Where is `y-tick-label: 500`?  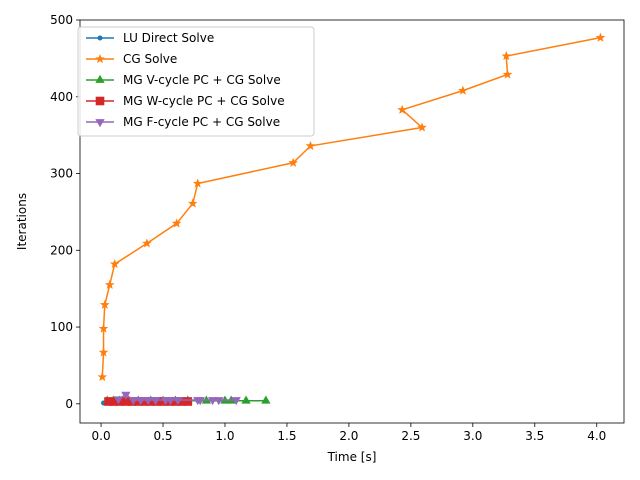 y-tick-label: 500 is located at coordinates (61, 20).